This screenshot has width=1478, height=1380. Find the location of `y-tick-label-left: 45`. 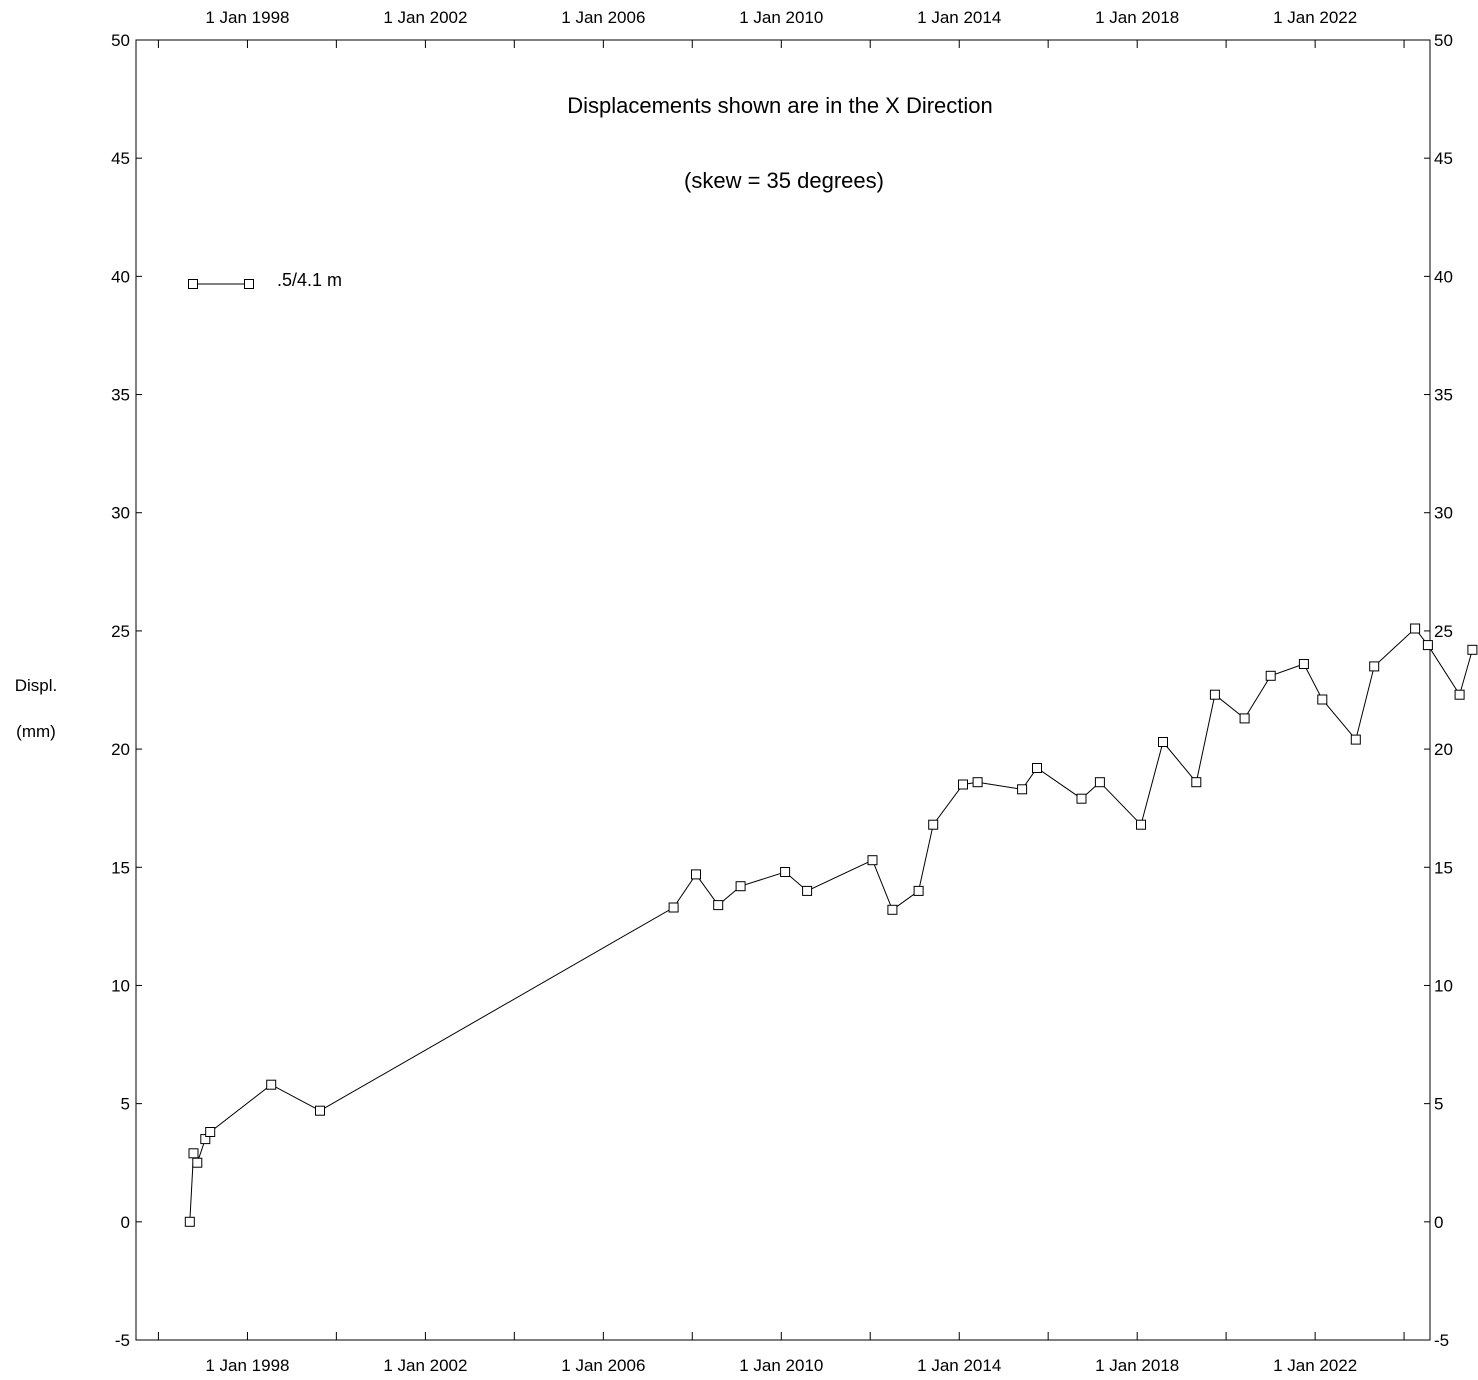

y-tick-label-left: 45 is located at coordinates (120, 158).